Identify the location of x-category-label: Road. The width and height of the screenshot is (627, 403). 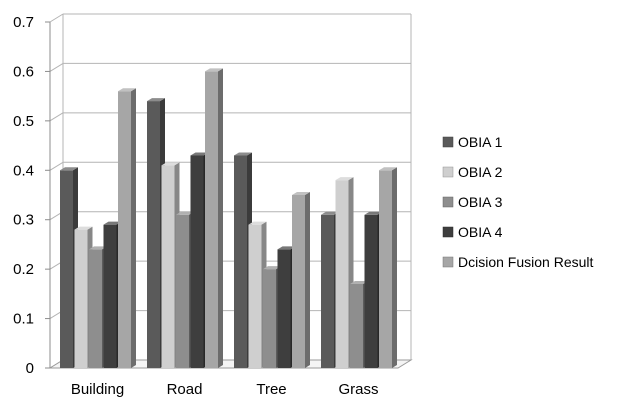
(185, 389).